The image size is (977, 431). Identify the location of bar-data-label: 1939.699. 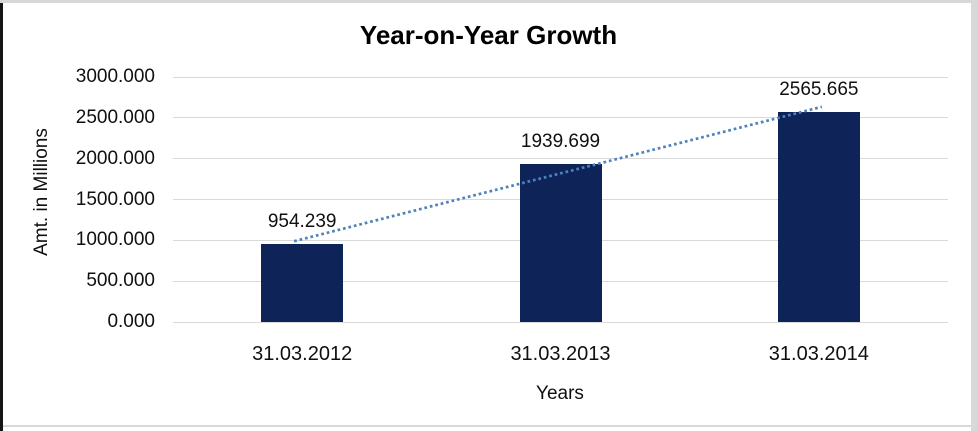
(560, 141).